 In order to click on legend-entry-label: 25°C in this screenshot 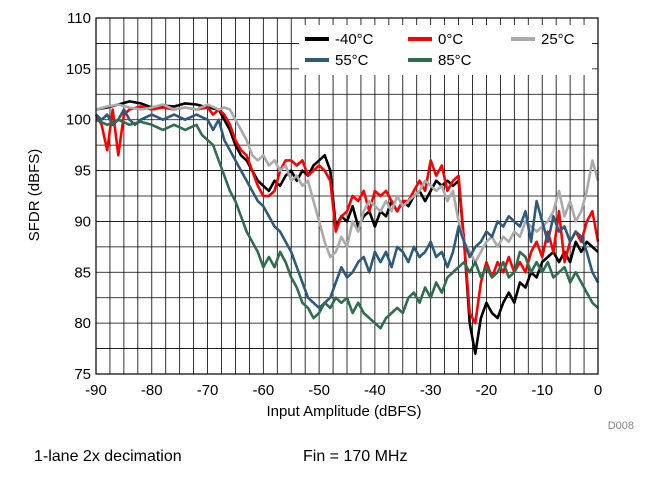, I will do `click(558, 39)`.